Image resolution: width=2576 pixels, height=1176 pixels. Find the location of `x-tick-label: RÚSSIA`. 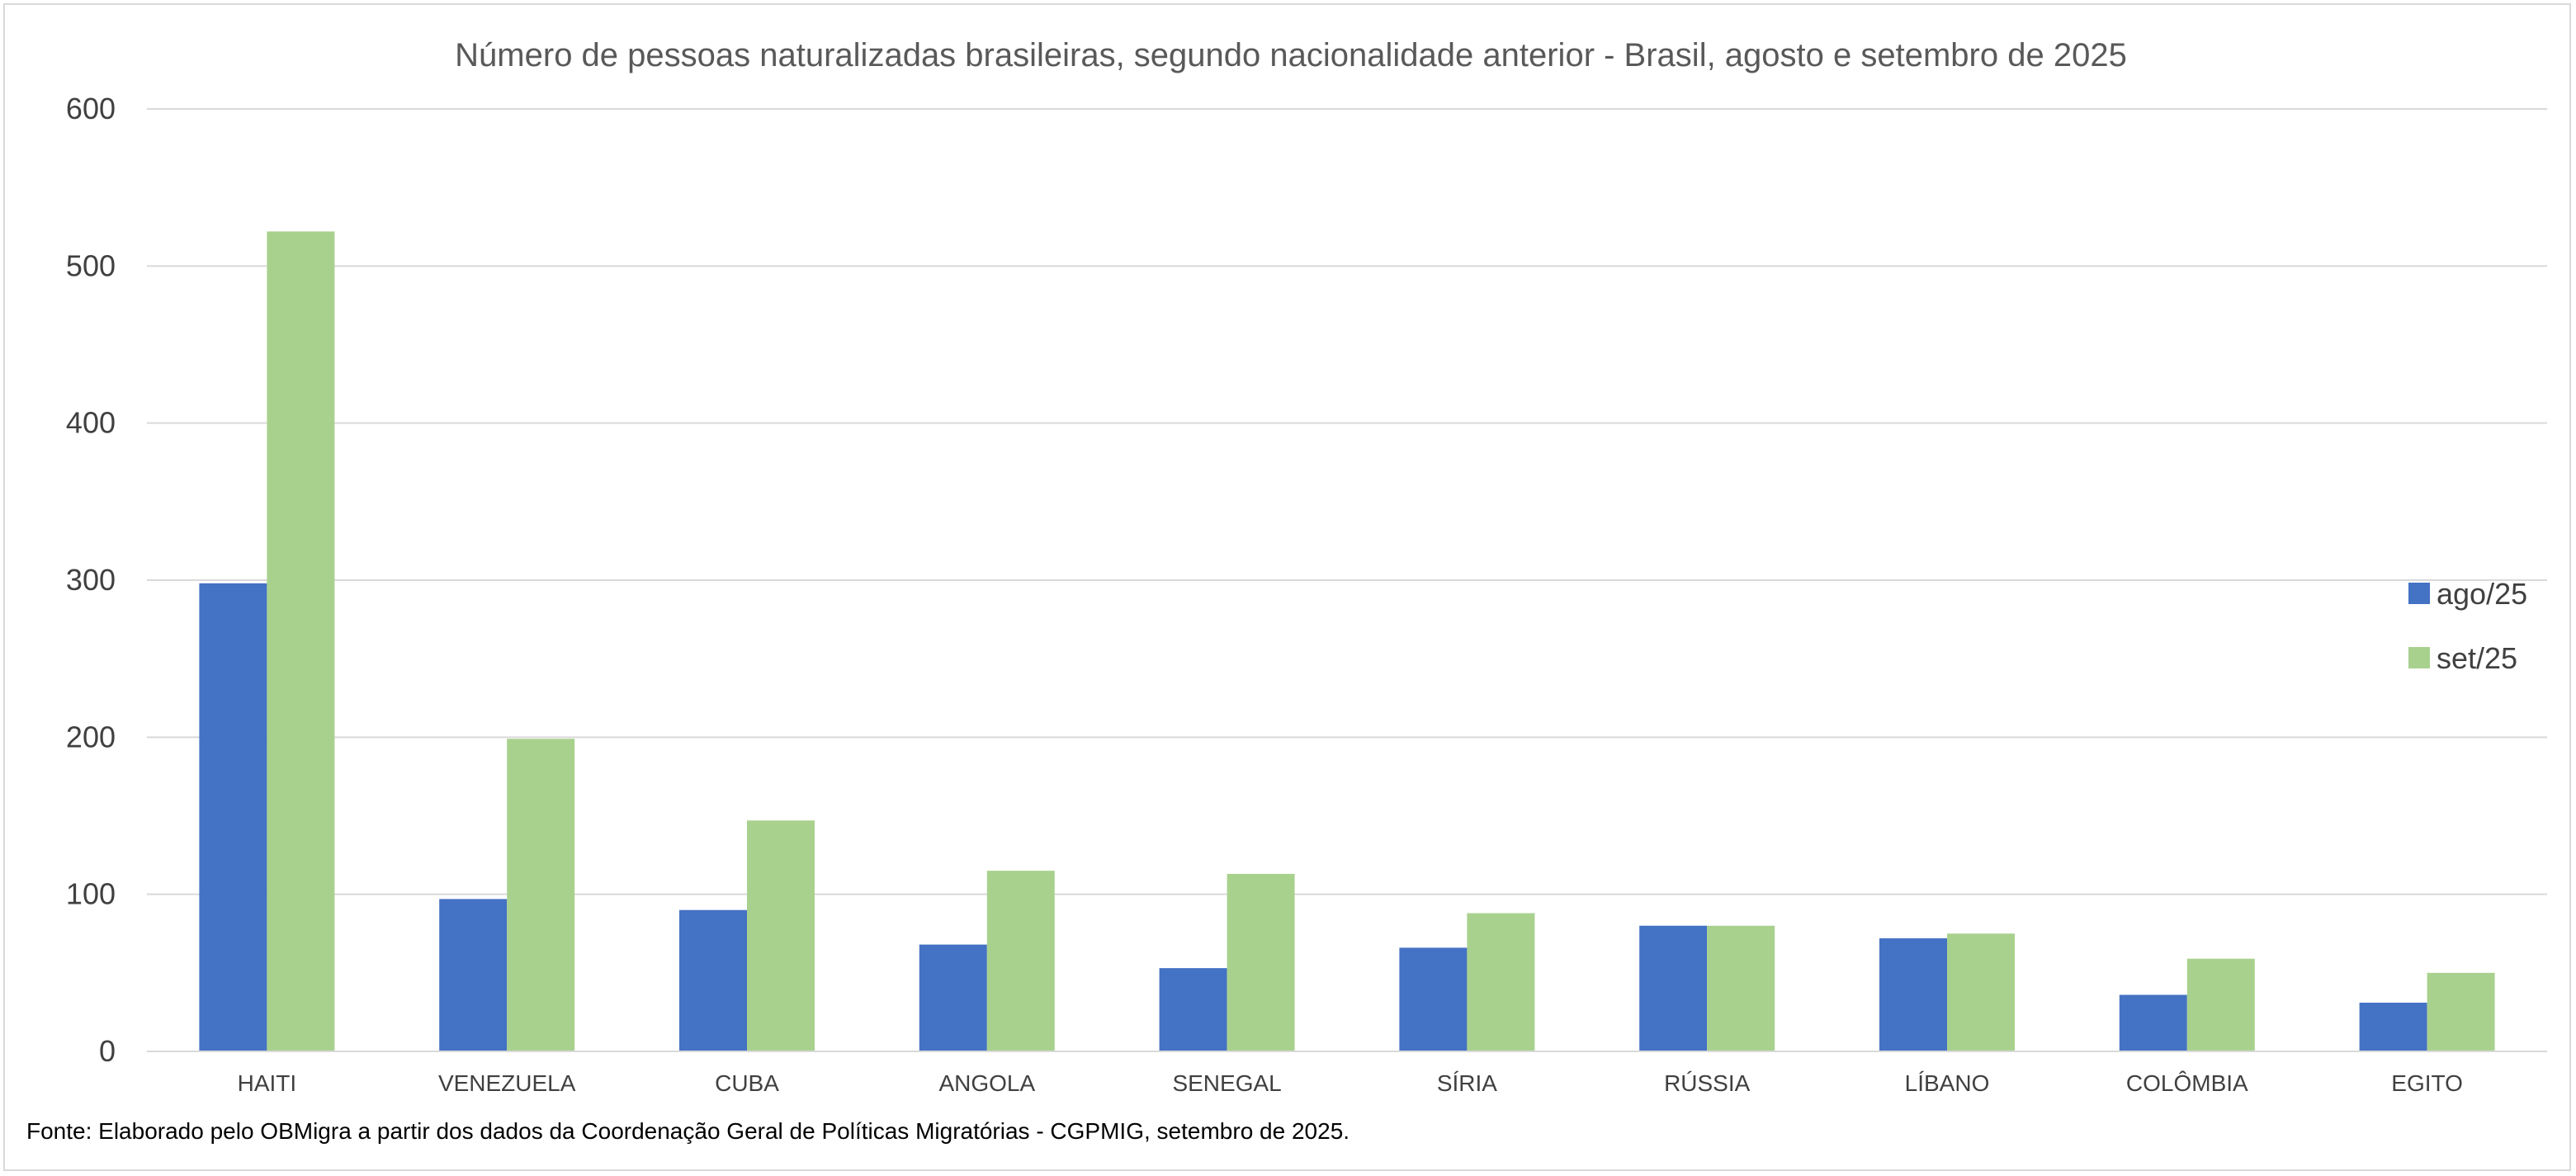

x-tick-label: RÚSSIA is located at coordinates (1707, 1083).